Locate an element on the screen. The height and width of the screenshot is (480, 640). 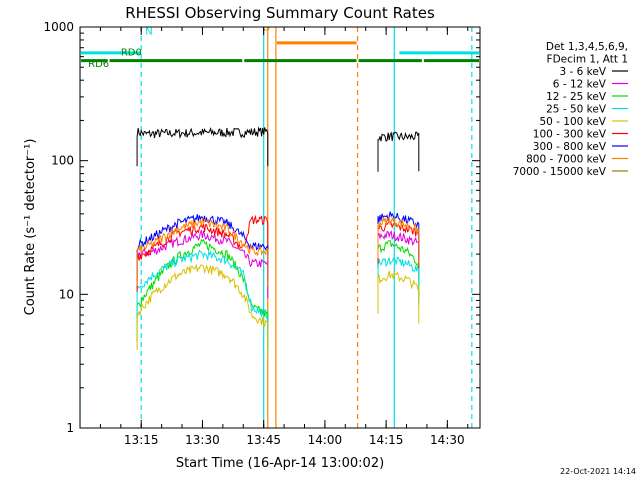
legend-label: 50 - 100 keV is located at coordinates (572, 122).